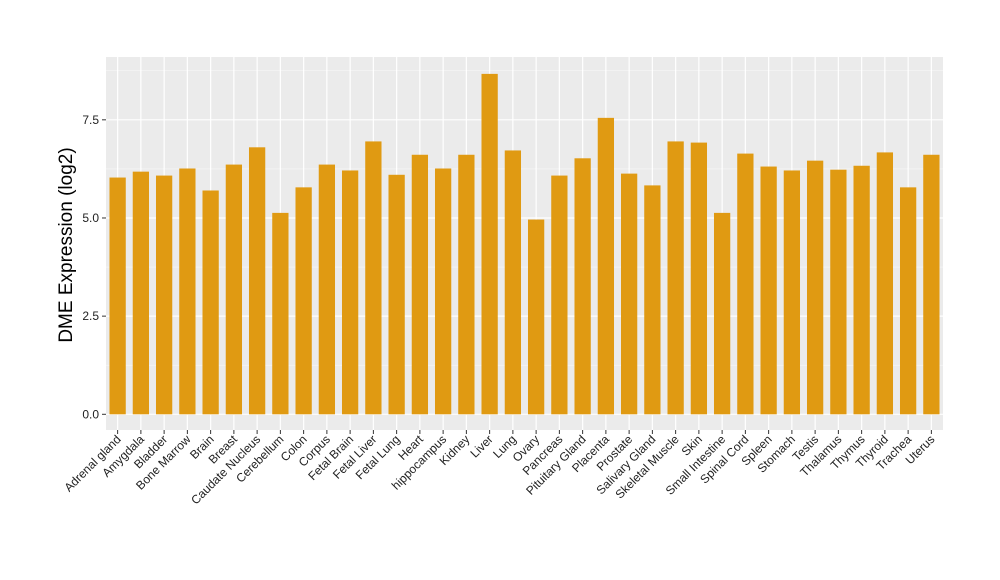 The image size is (1000, 580). What do you see at coordinates (90, 414) in the screenshot?
I see `y-tick-label: 0.0` at bounding box center [90, 414].